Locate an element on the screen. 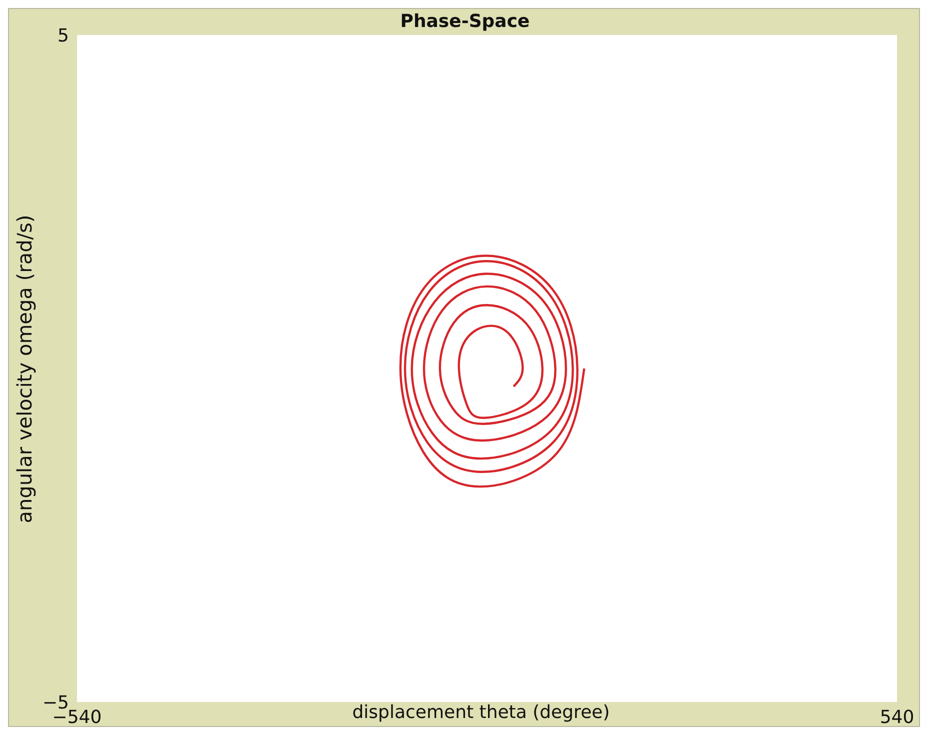 The width and height of the screenshot is (928, 735). y-axis-title: angular velocity omega (rad/s) is located at coordinates (24, 368).